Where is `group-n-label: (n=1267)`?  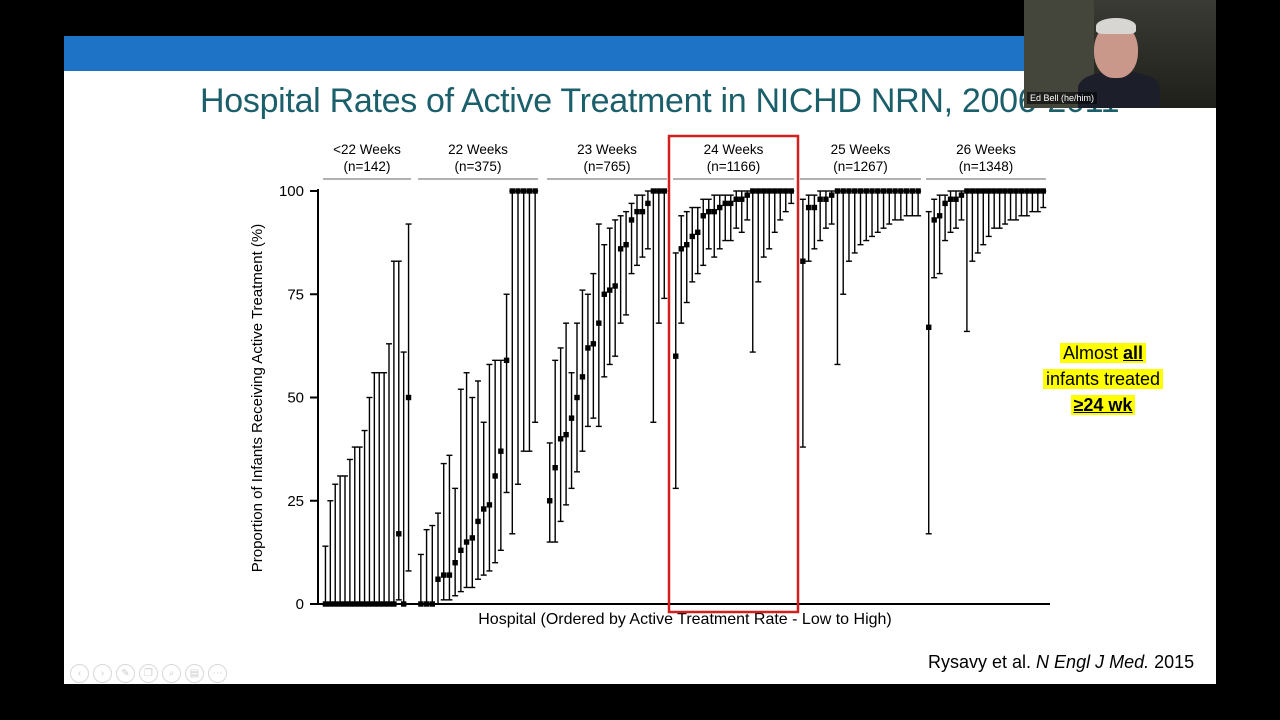
group-n-label: (n=1267) is located at coordinates (860, 166).